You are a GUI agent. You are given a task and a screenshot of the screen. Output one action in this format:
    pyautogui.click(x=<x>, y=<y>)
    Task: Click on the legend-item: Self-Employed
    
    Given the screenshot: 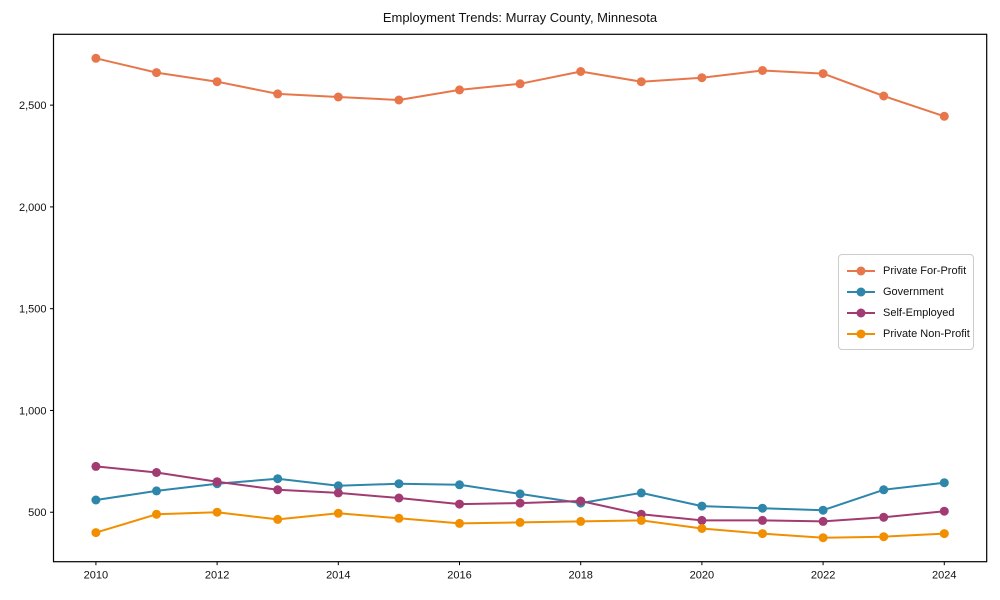 What is the action you would take?
    pyautogui.click(x=905, y=312)
    